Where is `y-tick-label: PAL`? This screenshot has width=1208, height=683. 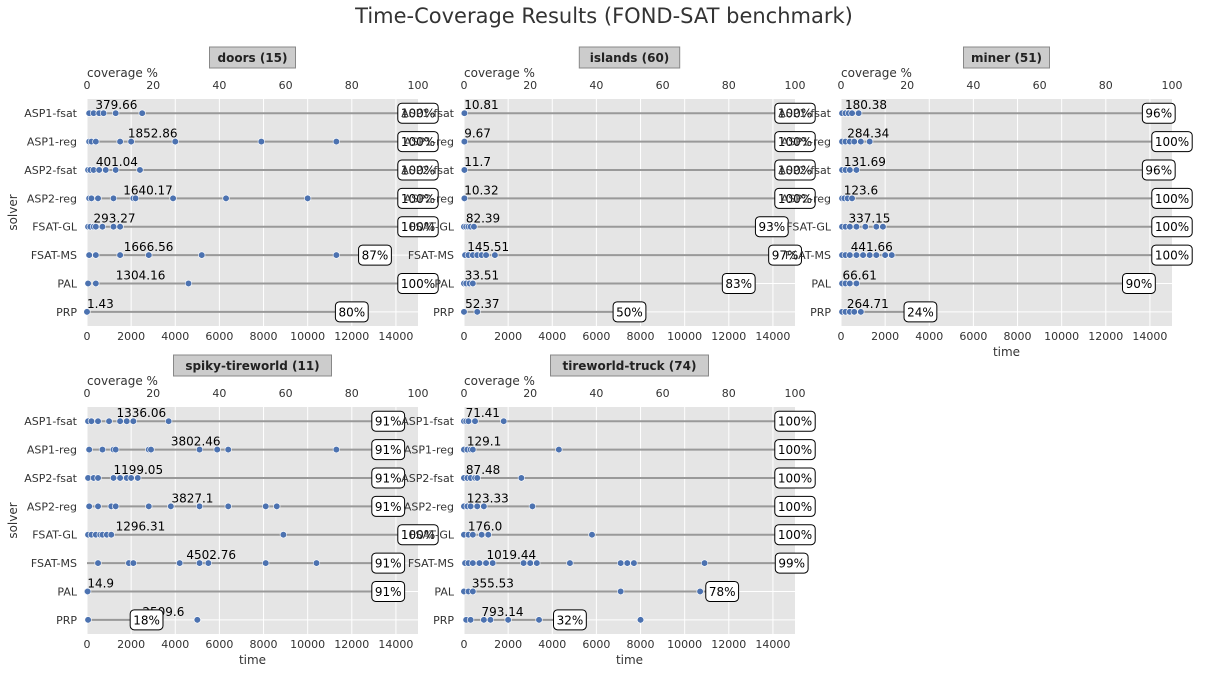
y-tick-label: PAL is located at coordinates (444, 283).